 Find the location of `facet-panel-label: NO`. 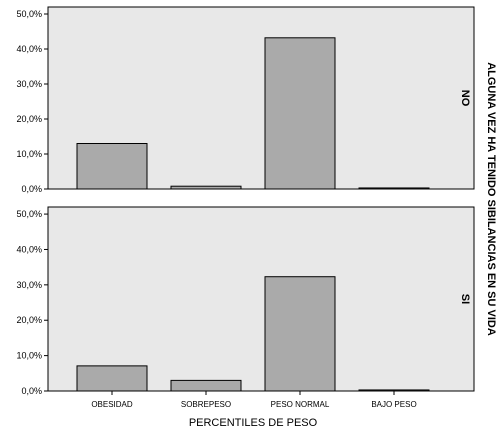

facet-panel-label: NO is located at coordinates (465, 98).